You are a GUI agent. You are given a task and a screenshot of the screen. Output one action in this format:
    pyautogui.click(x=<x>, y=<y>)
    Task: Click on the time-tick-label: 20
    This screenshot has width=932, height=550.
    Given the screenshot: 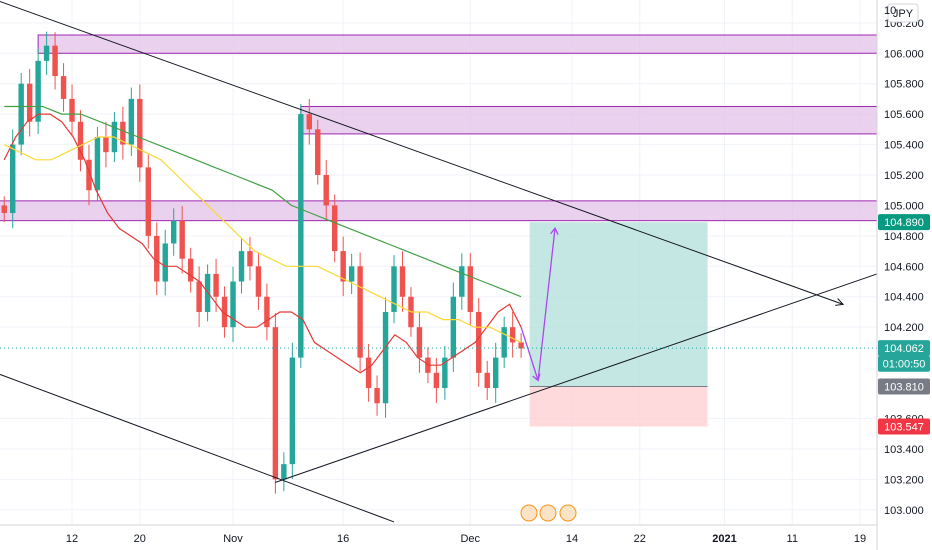 What is the action you would take?
    pyautogui.click(x=140, y=539)
    